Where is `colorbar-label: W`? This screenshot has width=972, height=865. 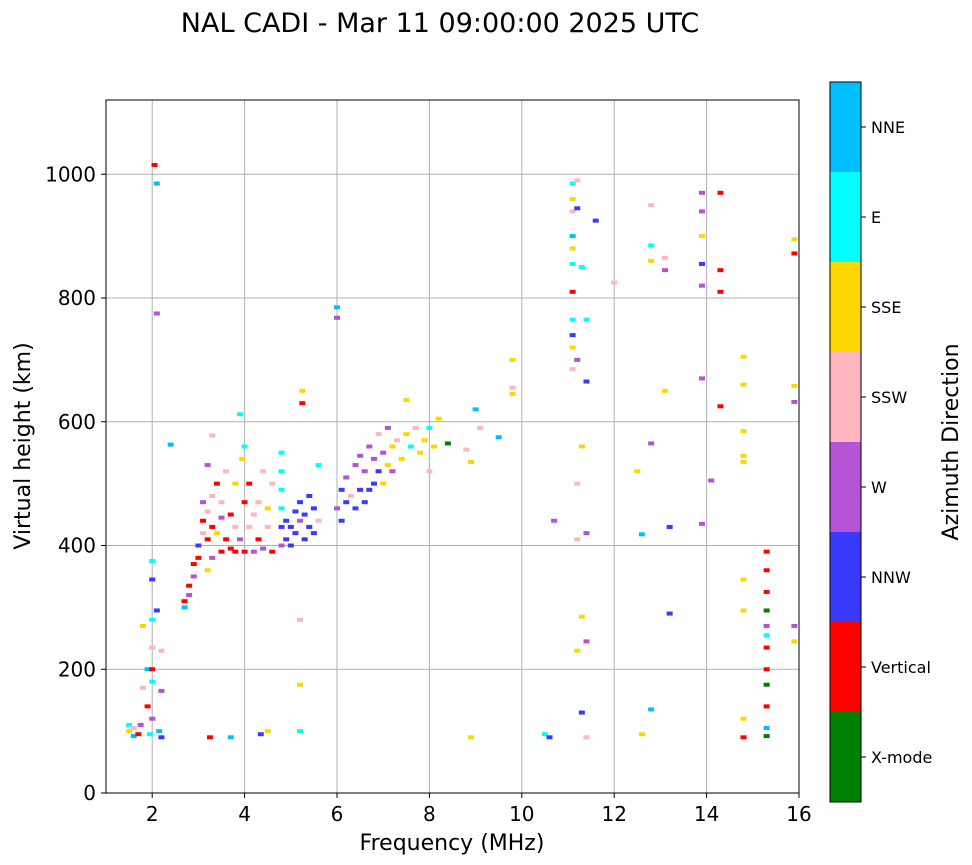
colorbar-label: W is located at coordinates (879, 487).